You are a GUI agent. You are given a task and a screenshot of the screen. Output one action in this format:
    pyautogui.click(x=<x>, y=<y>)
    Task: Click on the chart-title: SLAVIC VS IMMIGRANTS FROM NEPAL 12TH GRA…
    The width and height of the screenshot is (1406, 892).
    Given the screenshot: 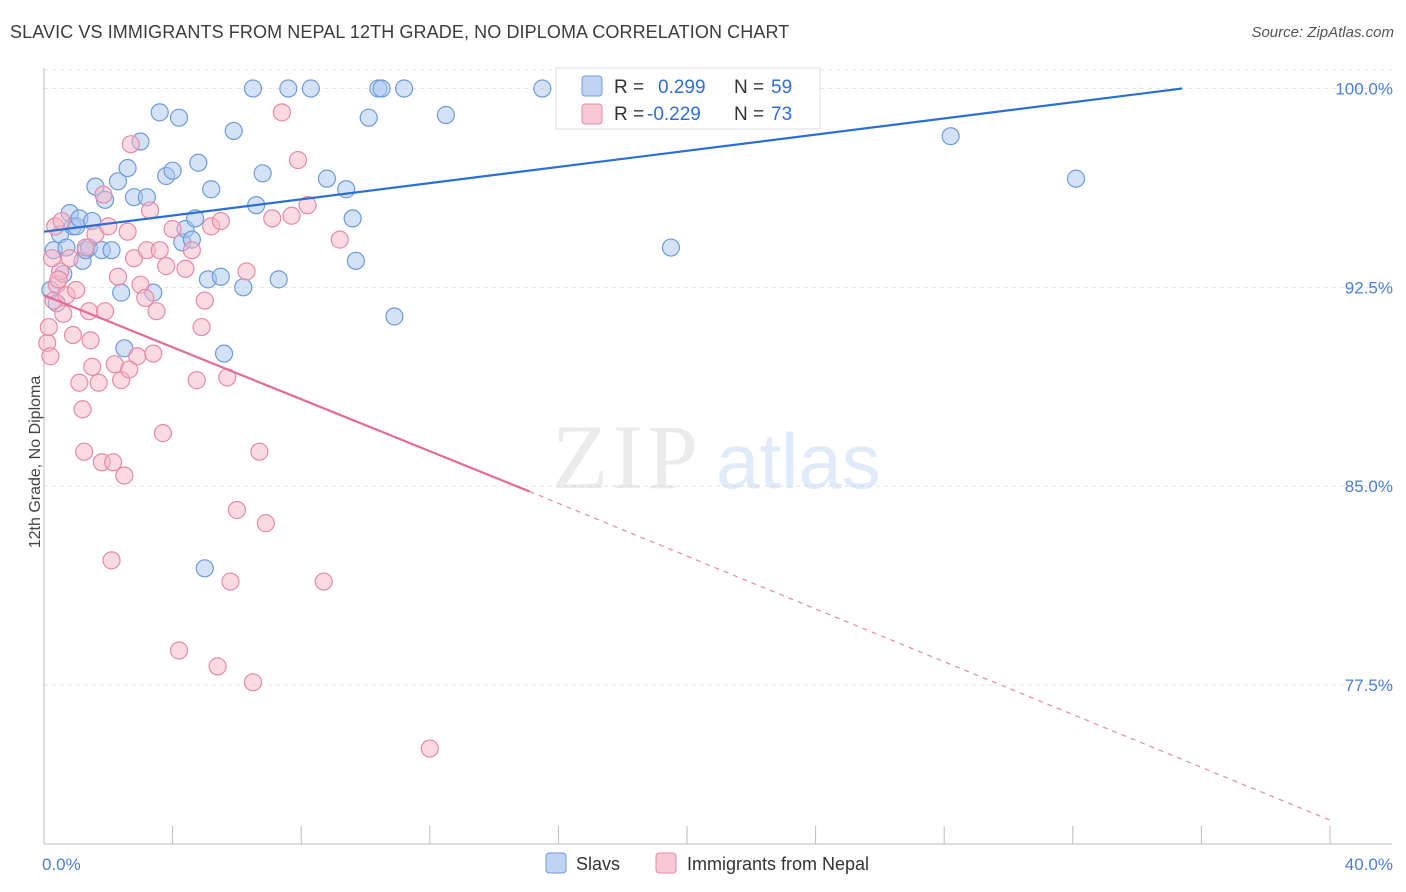 What is the action you would take?
    pyautogui.click(x=400, y=32)
    